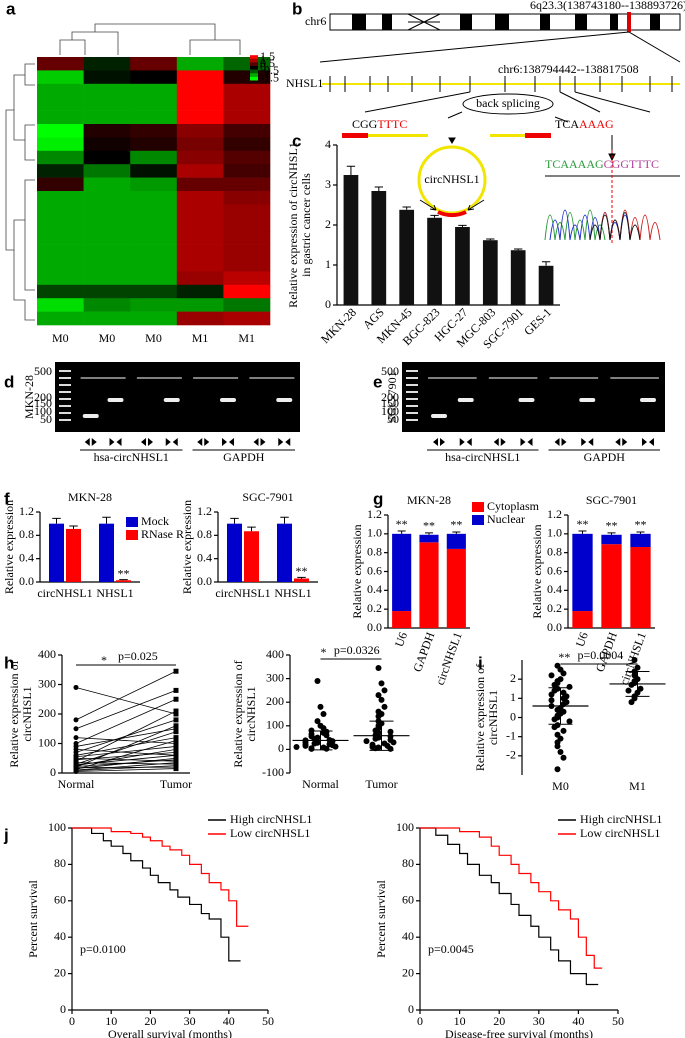 This screenshot has width=685, height=1038. Describe the element at coordinates (111, 1021) in the screenshot. I see `x-tick-label: 10` at that location.